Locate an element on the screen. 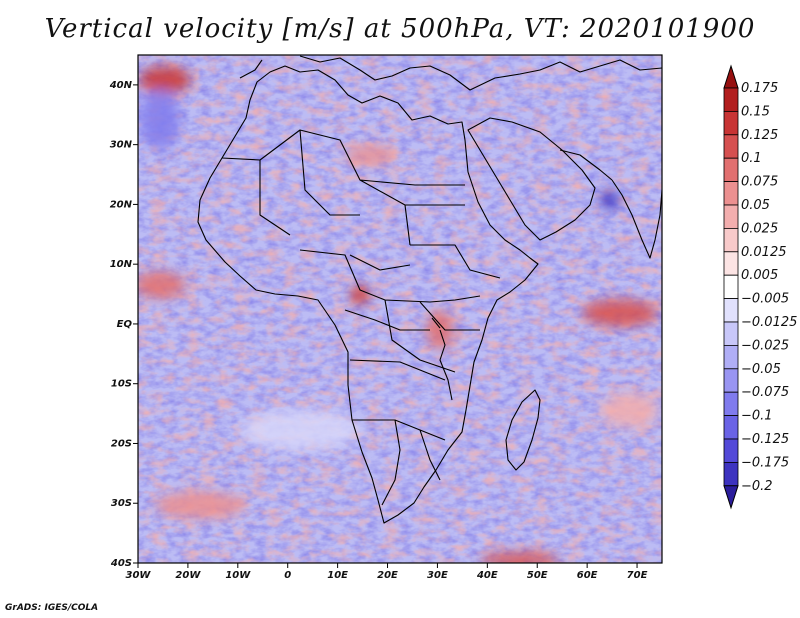  y-tick-label: 20N is located at coordinates (121, 204).